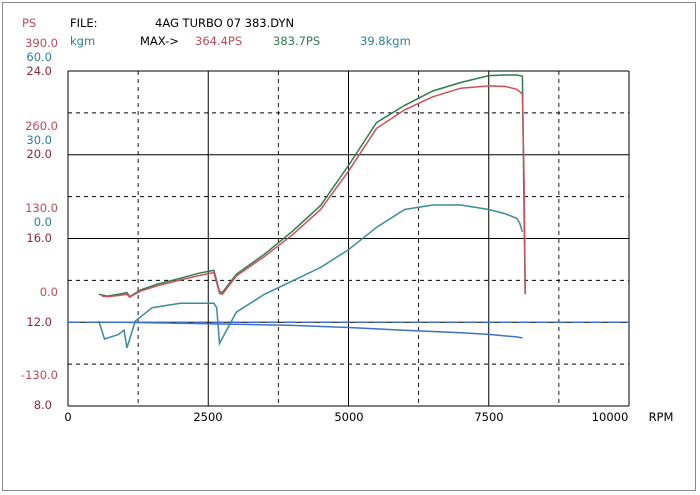 This screenshot has height=495, width=700. I want to click on x-tick-label: 10000, so click(610, 417).